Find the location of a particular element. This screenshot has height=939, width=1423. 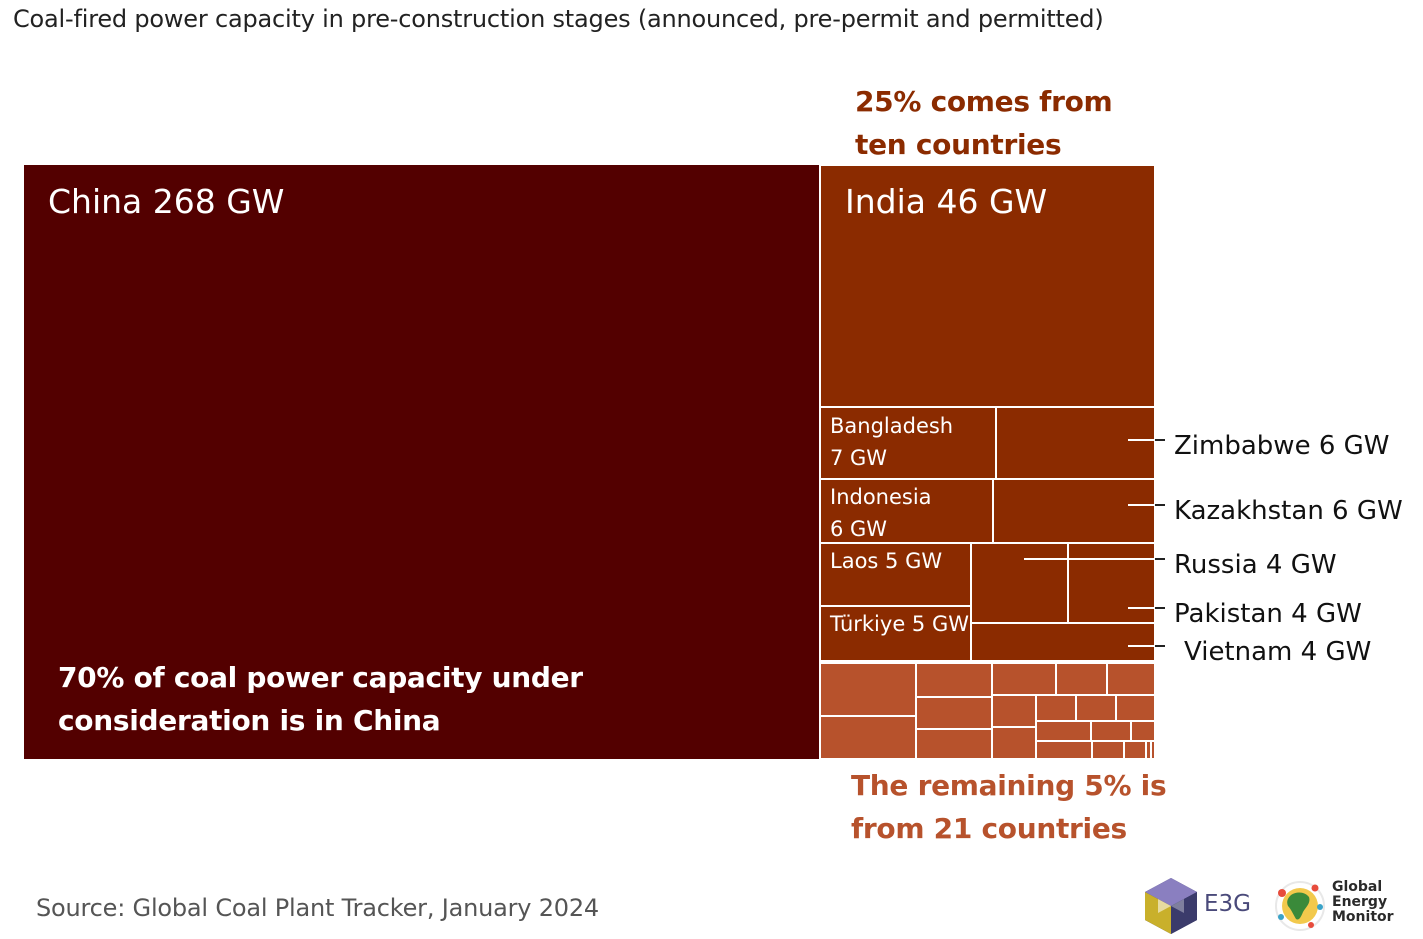

annotation-bottom-line-2: from 21 countries is located at coordinates (989, 828).